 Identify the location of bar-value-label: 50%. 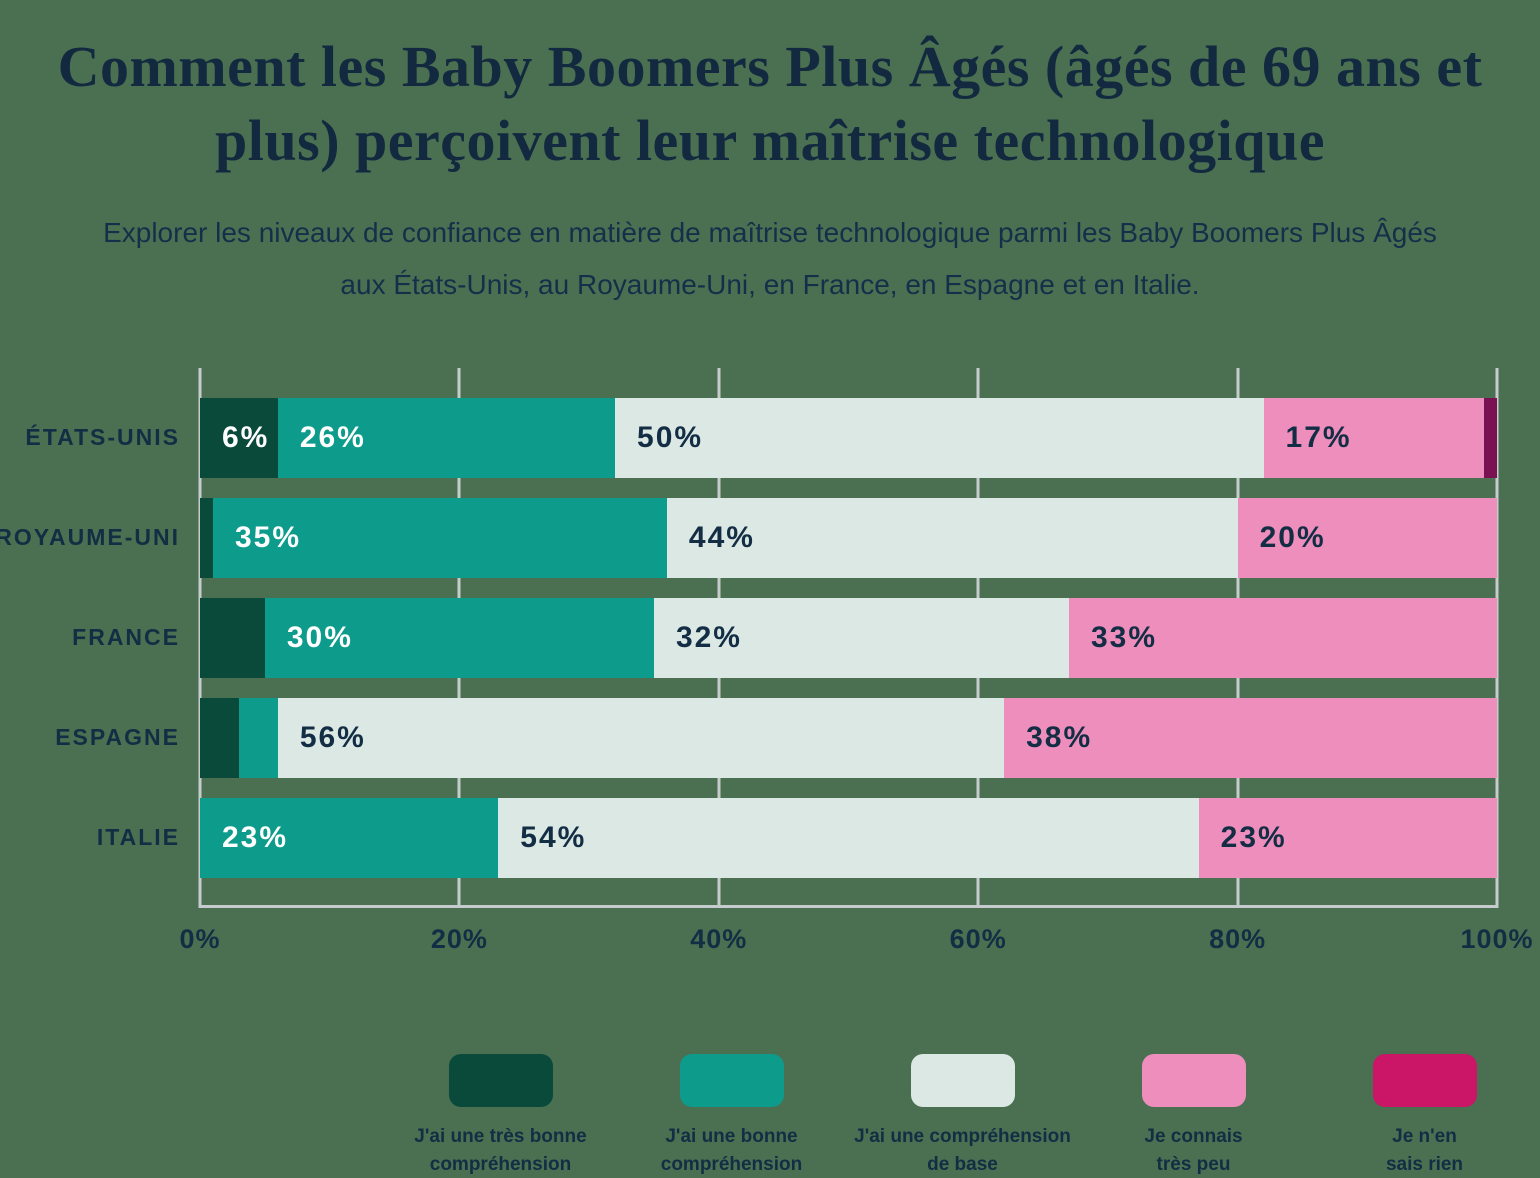
(670, 437).